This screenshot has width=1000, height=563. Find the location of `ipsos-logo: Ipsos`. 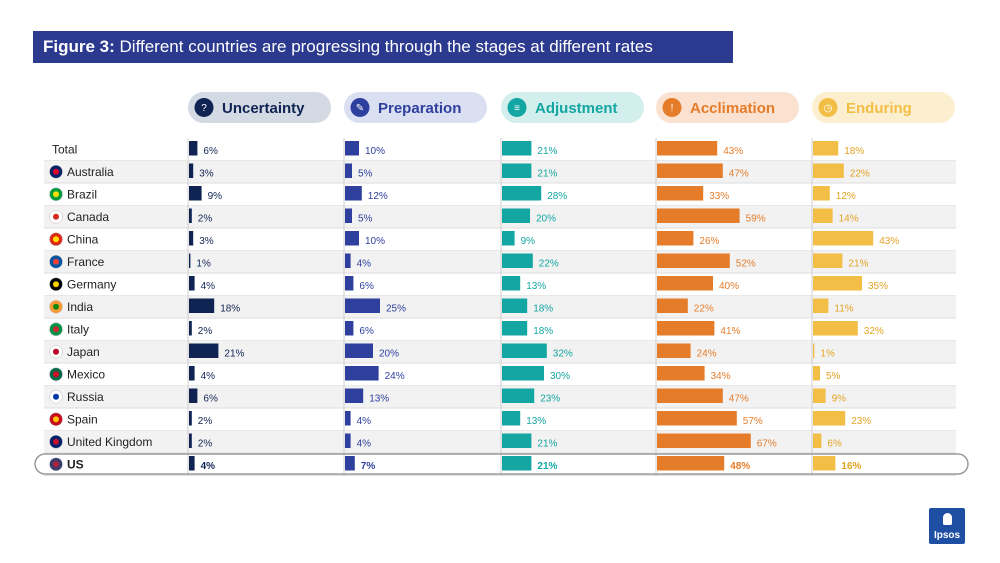

ipsos-logo: Ipsos is located at coordinates (947, 526).